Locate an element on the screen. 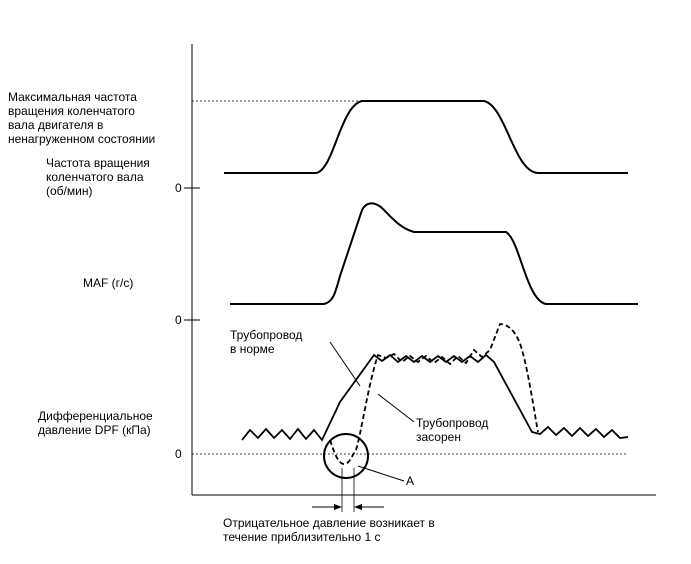  label-clogged-pipe: Трубопровод засорен is located at coordinates (452, 430).